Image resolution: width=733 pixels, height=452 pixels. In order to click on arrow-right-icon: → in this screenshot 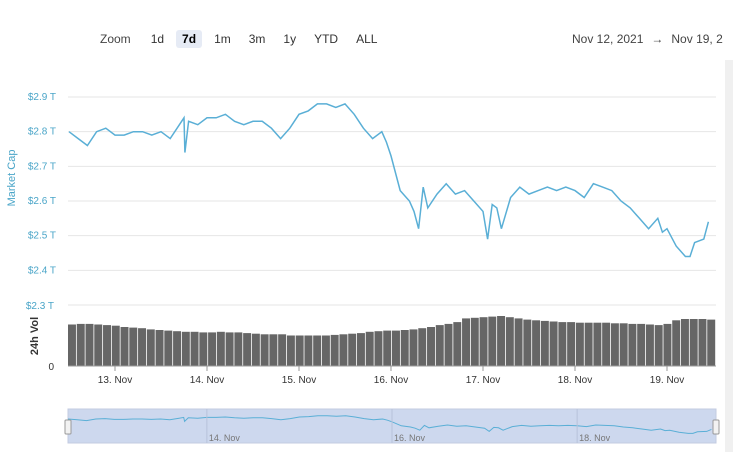, I will do `click(657, 39)`.